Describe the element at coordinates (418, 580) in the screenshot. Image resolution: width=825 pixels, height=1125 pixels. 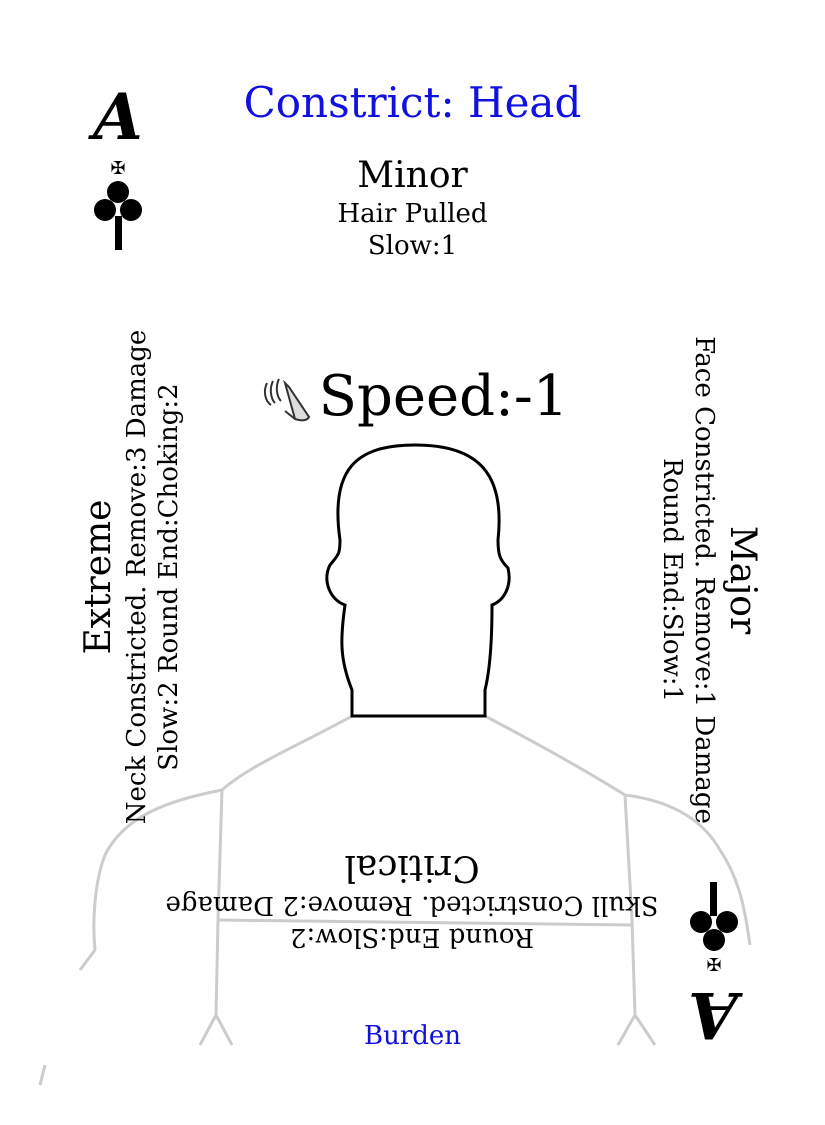
I see `head-outline` at that location.